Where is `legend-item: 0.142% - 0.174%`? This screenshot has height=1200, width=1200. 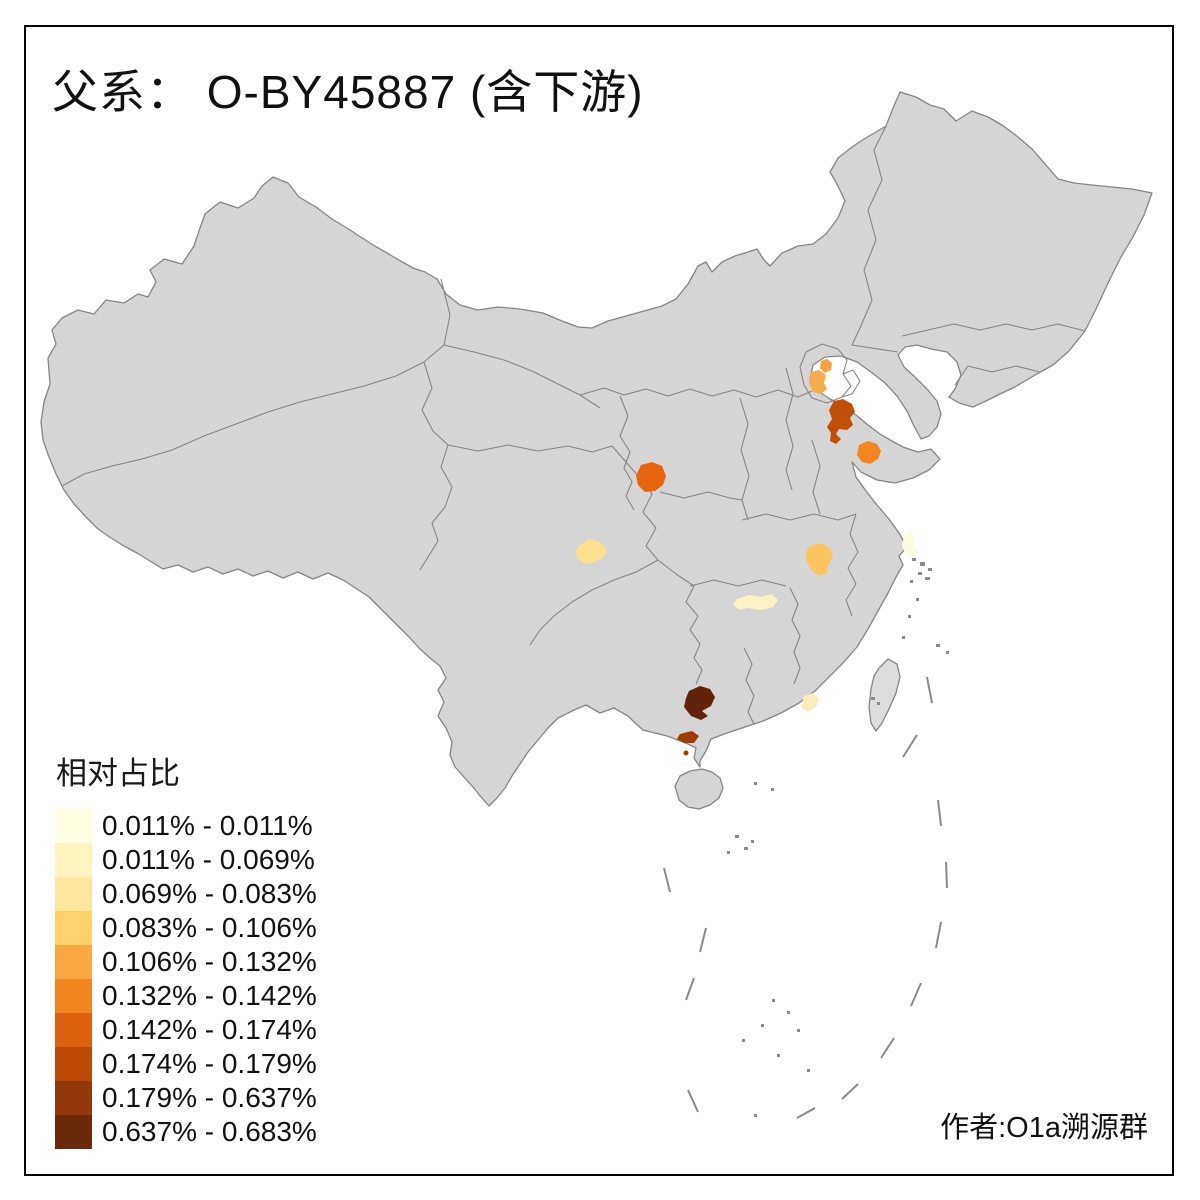
legend-item: 0.142% - 0.174% is located at coordinates (186, 1030).